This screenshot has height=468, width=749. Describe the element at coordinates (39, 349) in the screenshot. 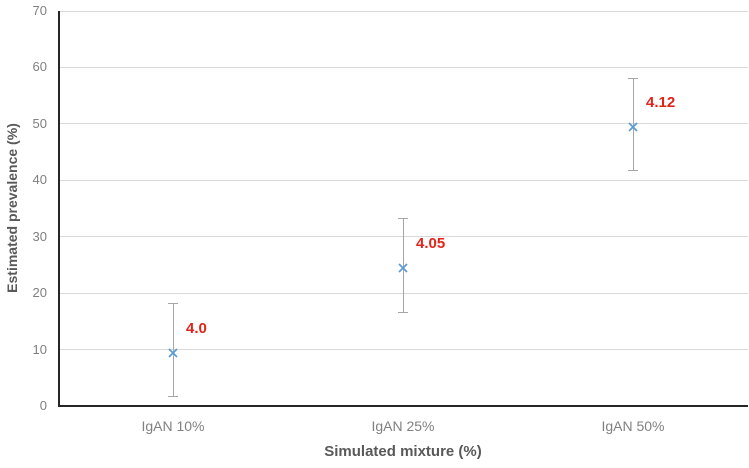

I see `y-tick-label: 10` at that location.